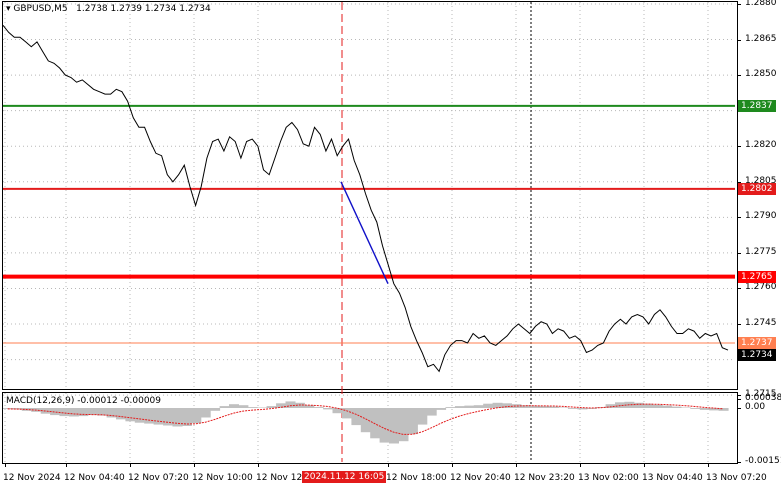  I want to click on price-axis-label: 1.2715, so click(761, 394).